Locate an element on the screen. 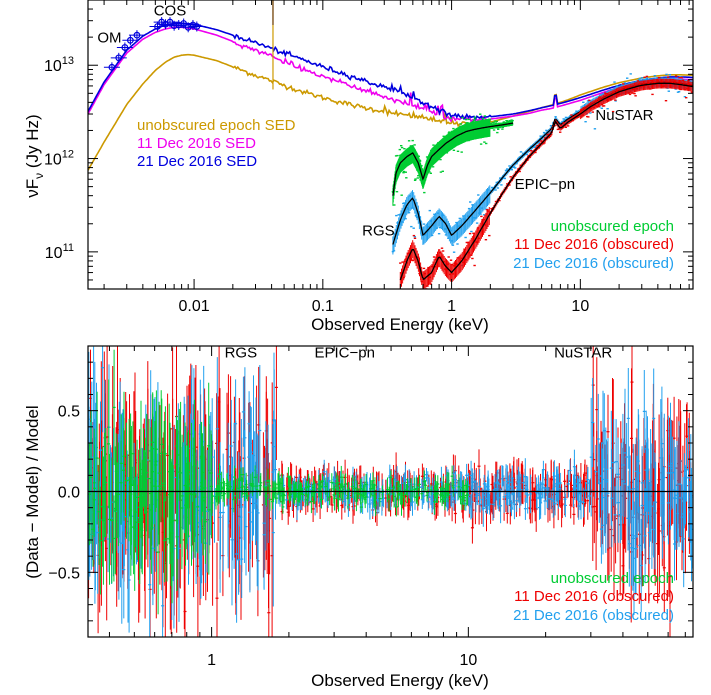  legend-sed-dec21: 21 Dec 2016 SED is located at coordinates (197, 161).